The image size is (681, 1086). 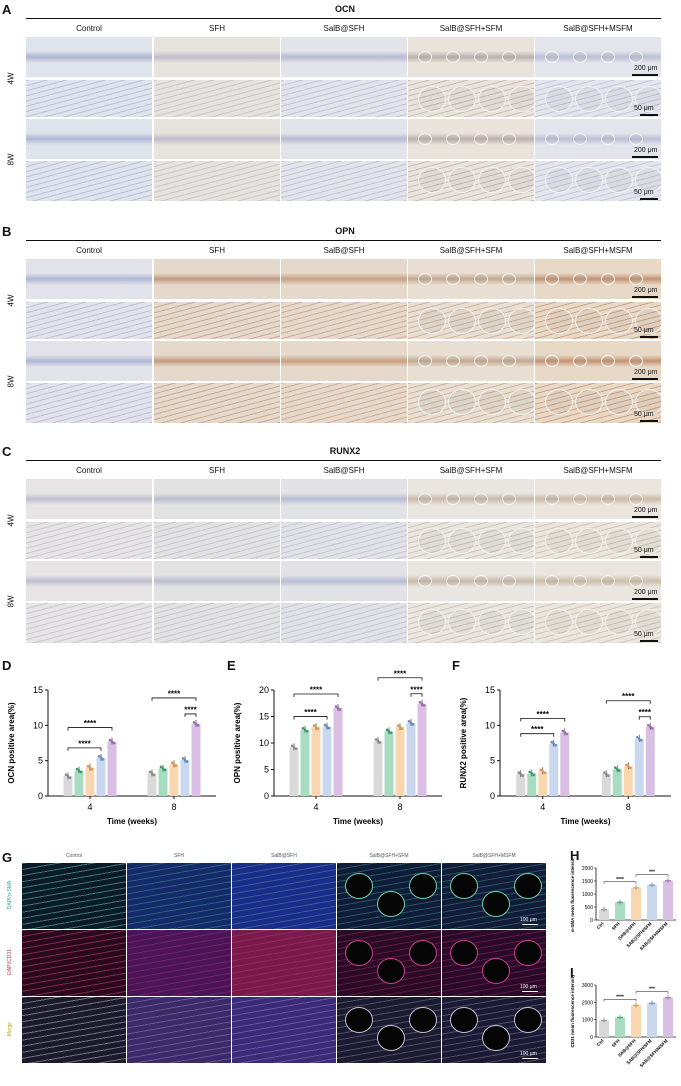 I want to click on stain-title-underline, so click(x=343, y=18).